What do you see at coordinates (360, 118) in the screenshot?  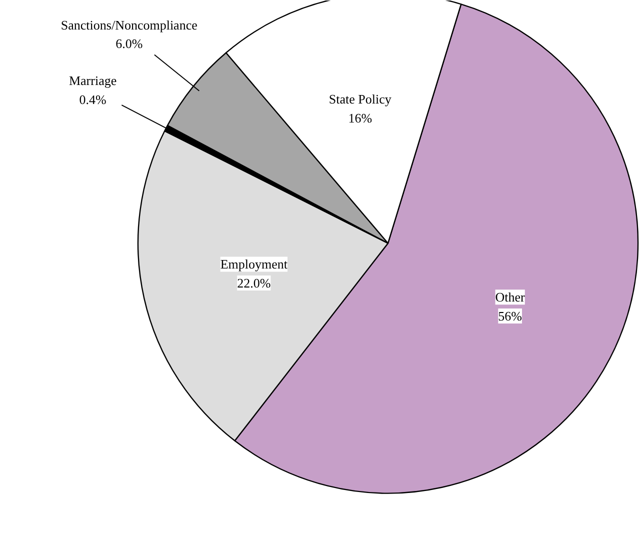 I see `data-label: 16%` at bounding box center [360, 118].